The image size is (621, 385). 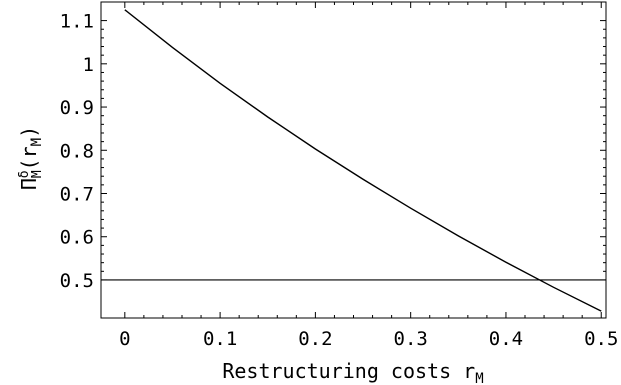 What do you see at coordinates (368, 339) in the screenshot?
I see `x-tick-labels: 0 0.1 0.2 0.3 0.4 0.5` at bounding box center [368, 339].